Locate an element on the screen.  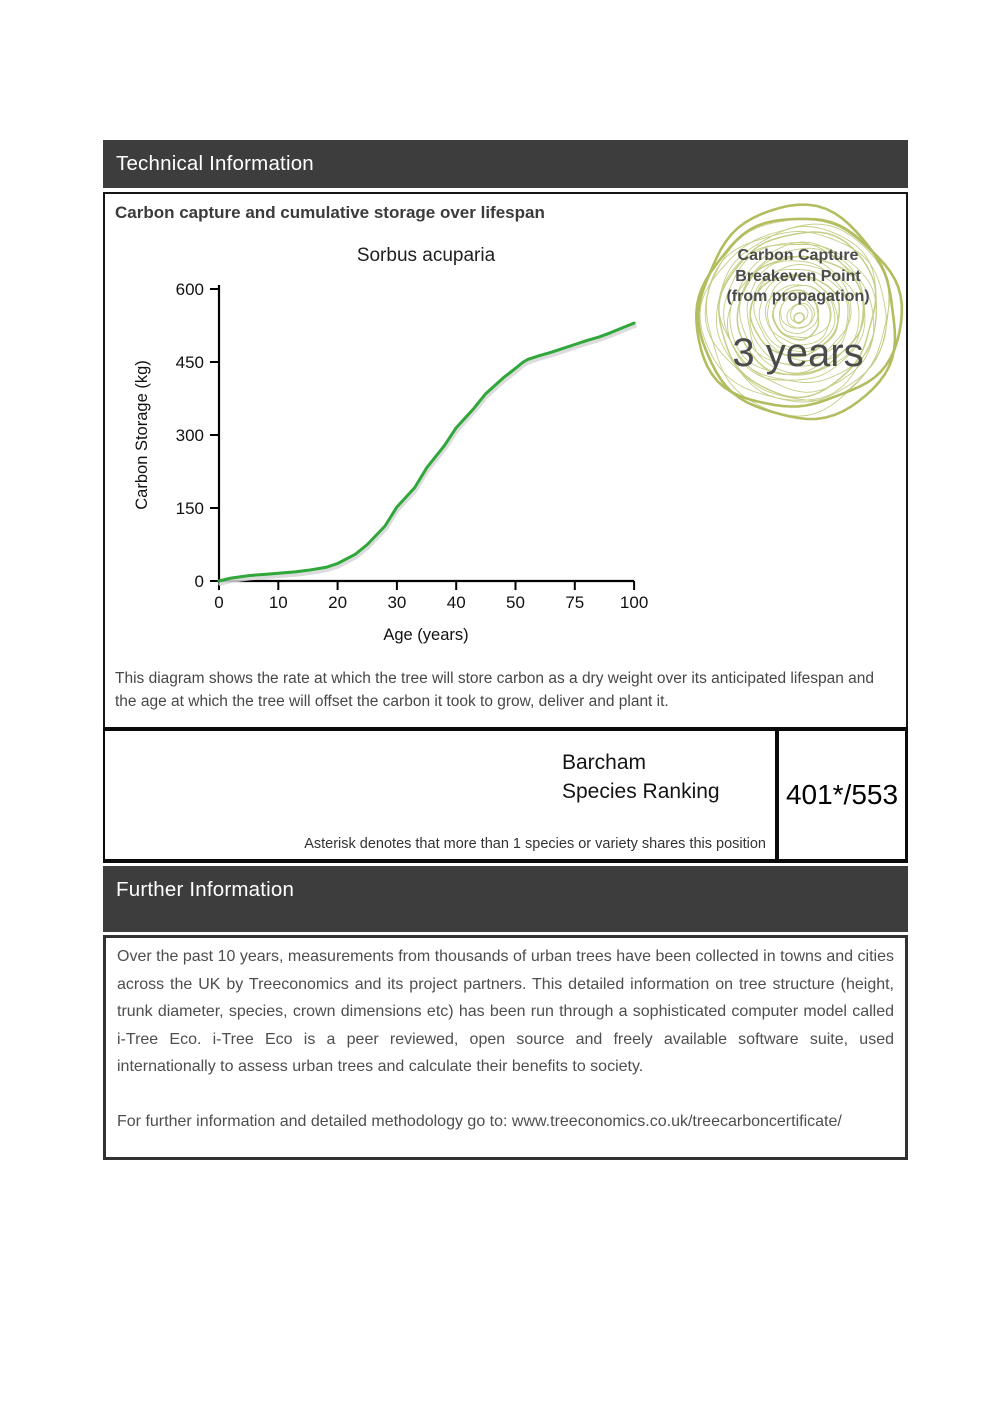
y-tick-label: 600 is located at coordinates (190, 289).